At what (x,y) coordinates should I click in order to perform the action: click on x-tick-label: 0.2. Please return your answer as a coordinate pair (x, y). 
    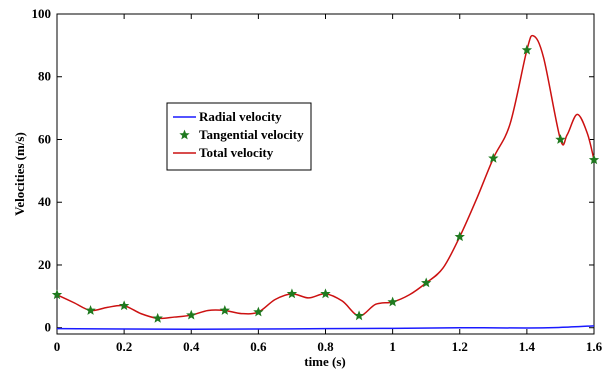
    Looking at the image, I should click on (124, 346).